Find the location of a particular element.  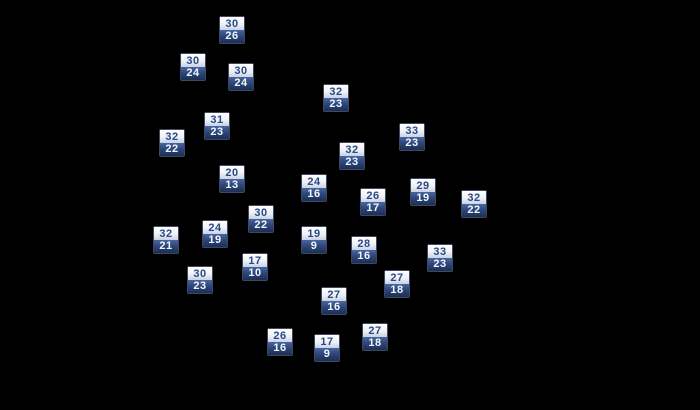

high-temp-label: 31 is located at coordinates (217, 119).